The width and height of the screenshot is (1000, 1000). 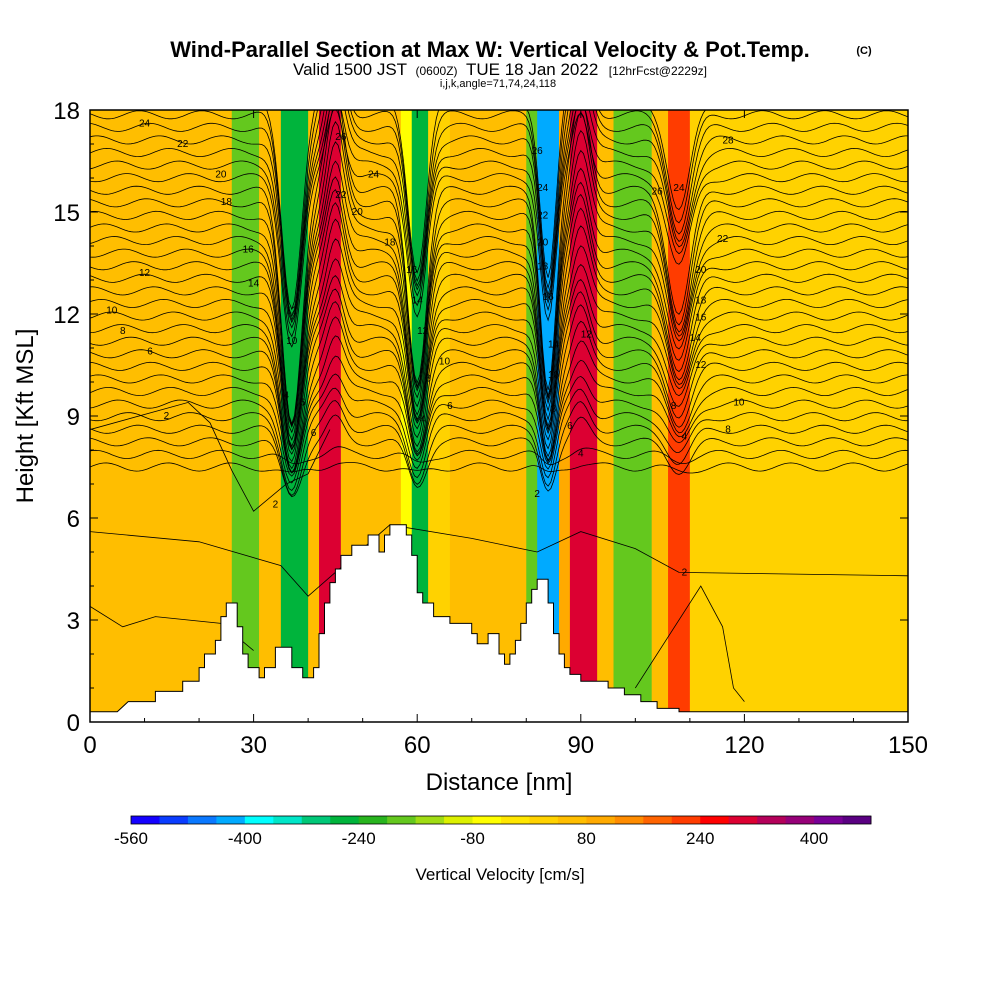 I want to click on copyright-mark: (C), so click(x=864, y=51).